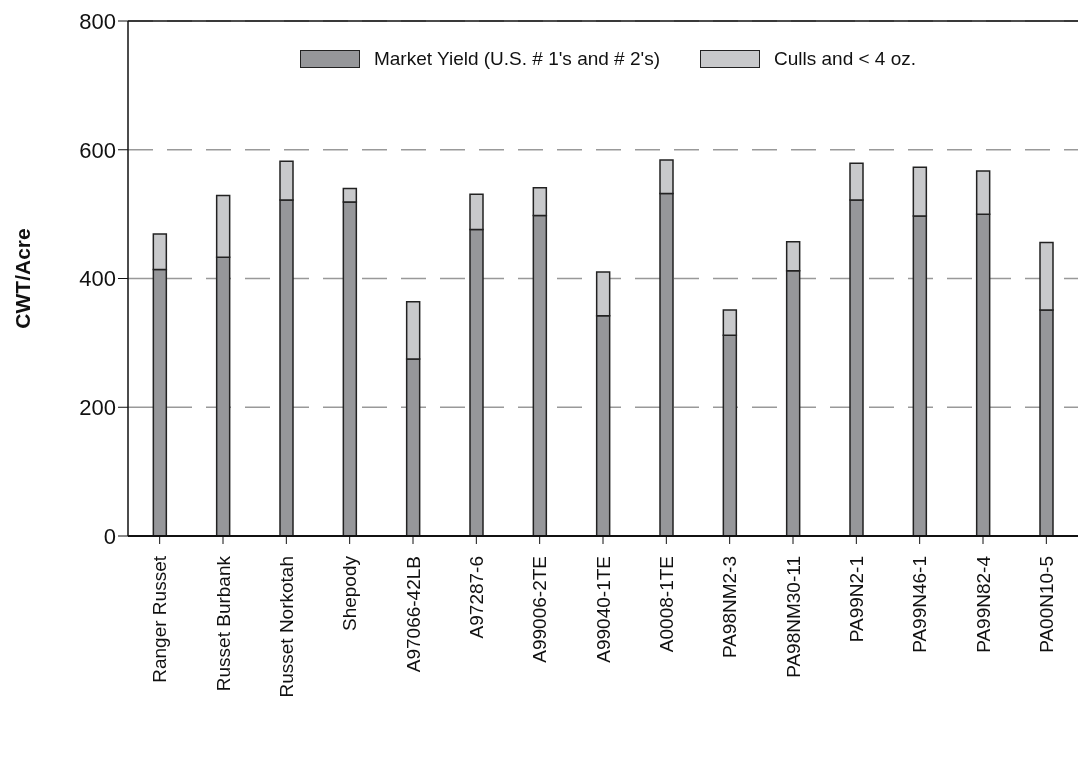 The height and width of the screenshot is (771, 1086). What do you see at coordinates (920, 604) in the screenshot?
I see `x-tick-label: PA99N46-1` at bounding box center [920, 604].